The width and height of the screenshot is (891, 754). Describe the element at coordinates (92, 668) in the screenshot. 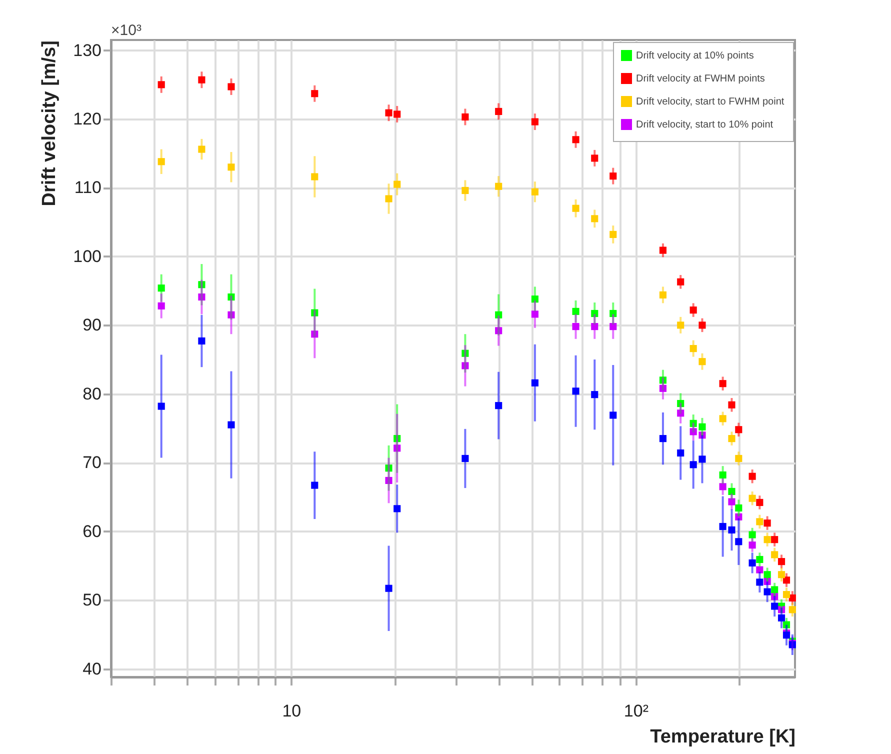

I see `y-tick-label: 40` at that location.